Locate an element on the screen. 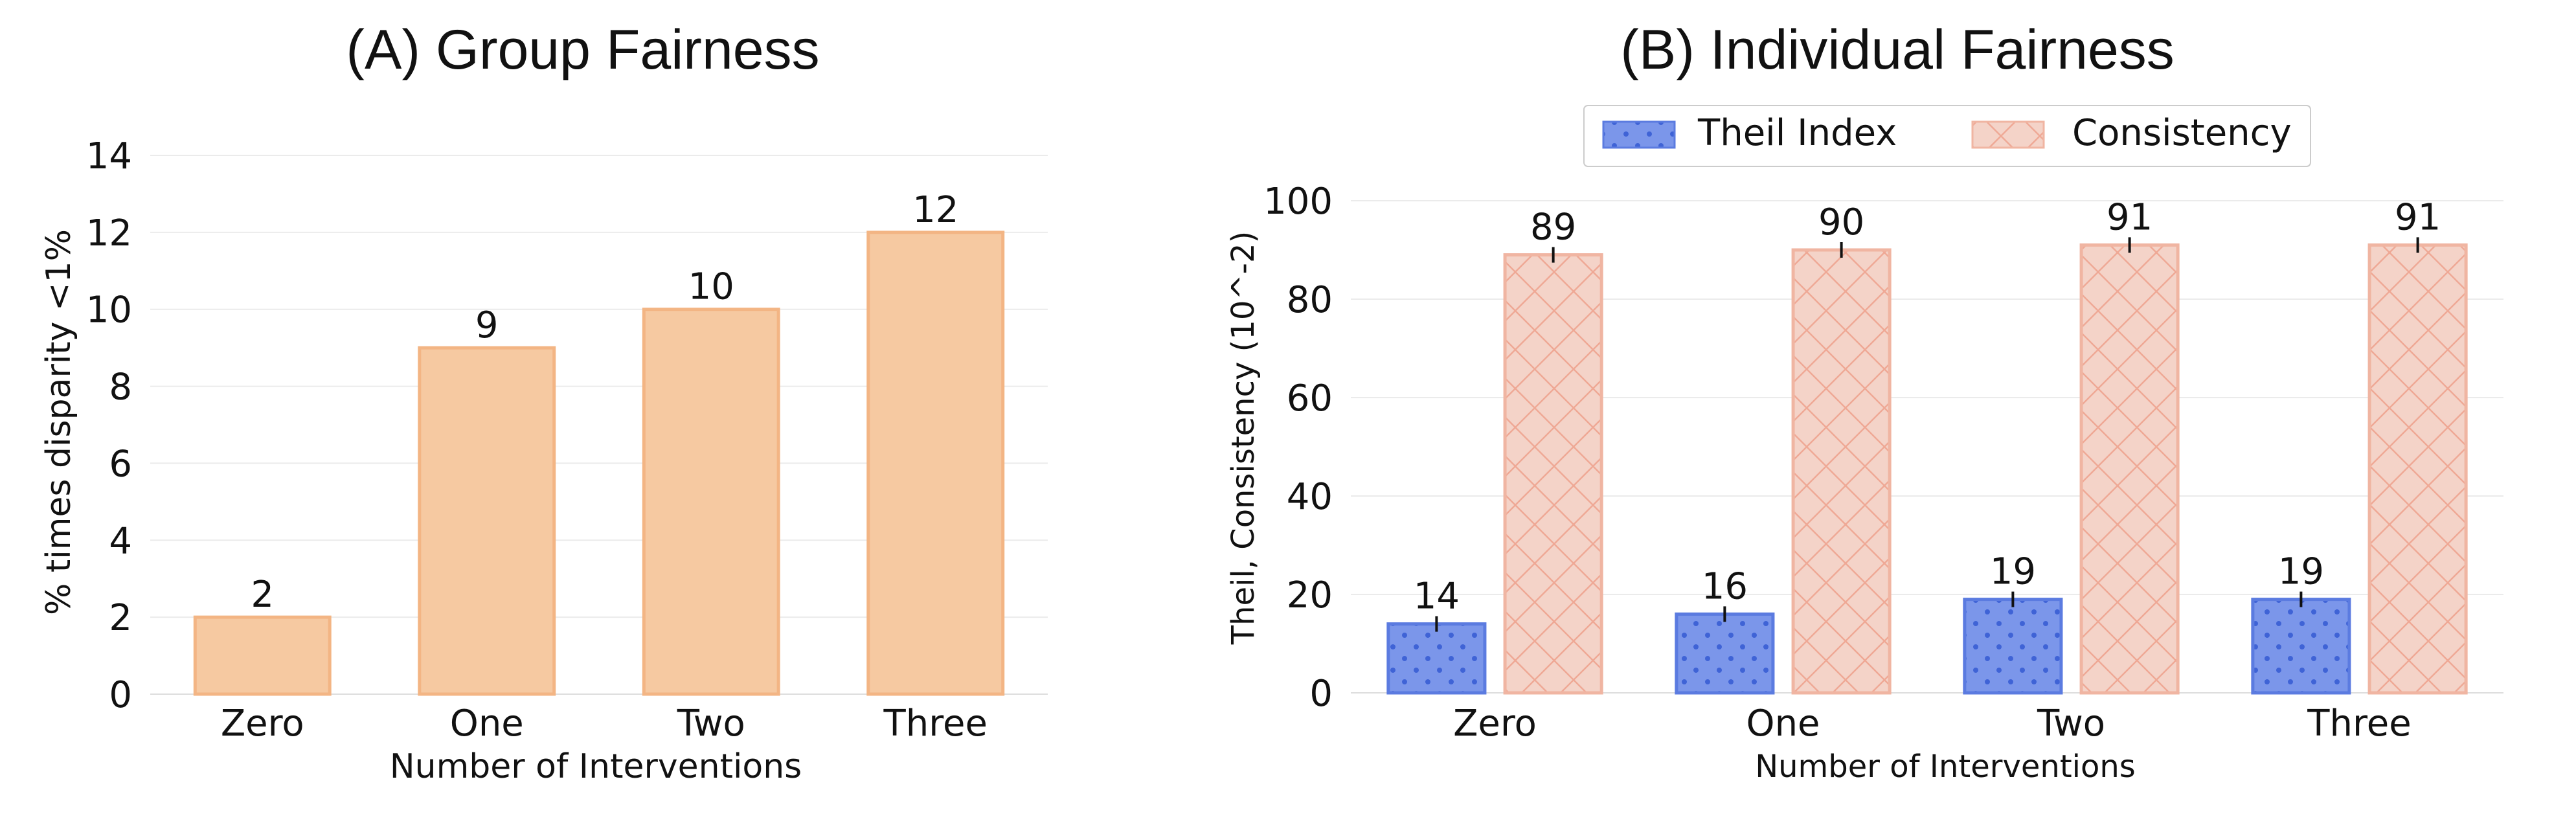 This screenshot has width=2576, height=823. chart-b-ytick-label: 0 is located at coordinates (1321, 694).